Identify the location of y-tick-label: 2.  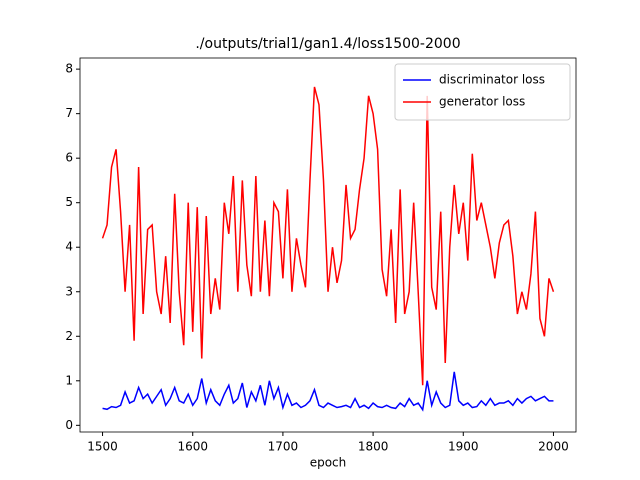
(69, 336).